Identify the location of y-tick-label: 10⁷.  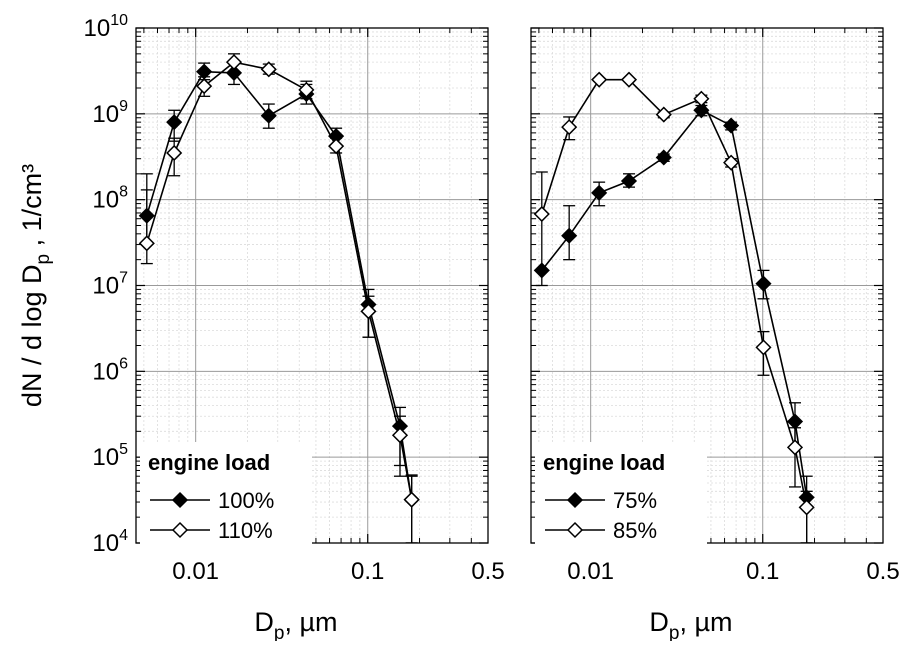
(110, 285).